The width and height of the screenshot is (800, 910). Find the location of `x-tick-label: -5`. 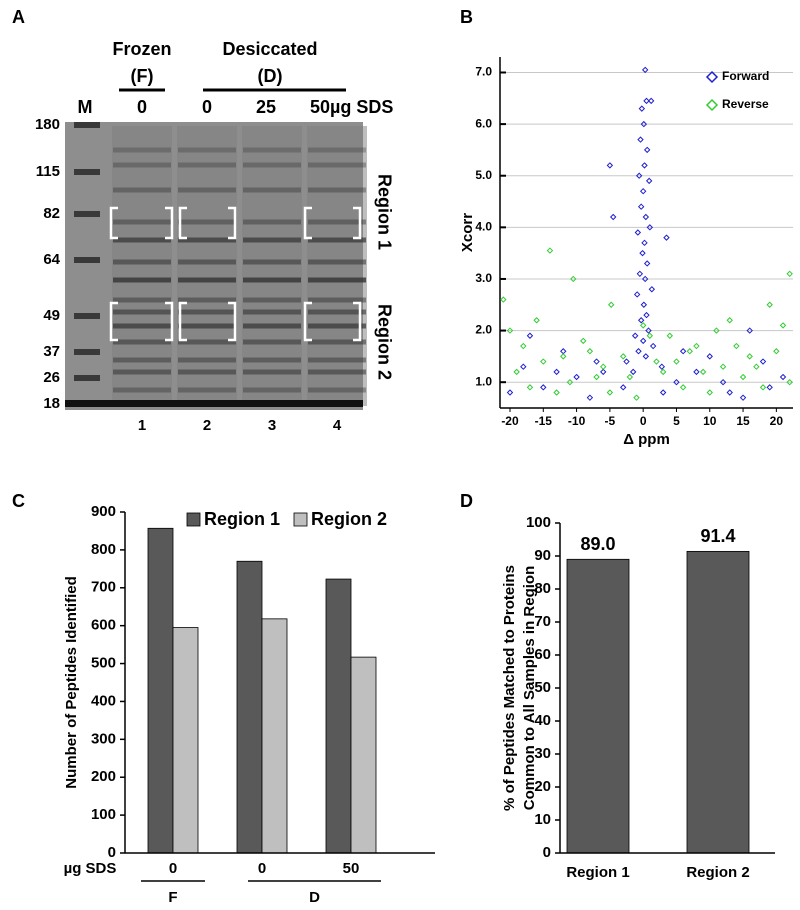

x-tick-label: -5 is located at coordinates (610, 421).